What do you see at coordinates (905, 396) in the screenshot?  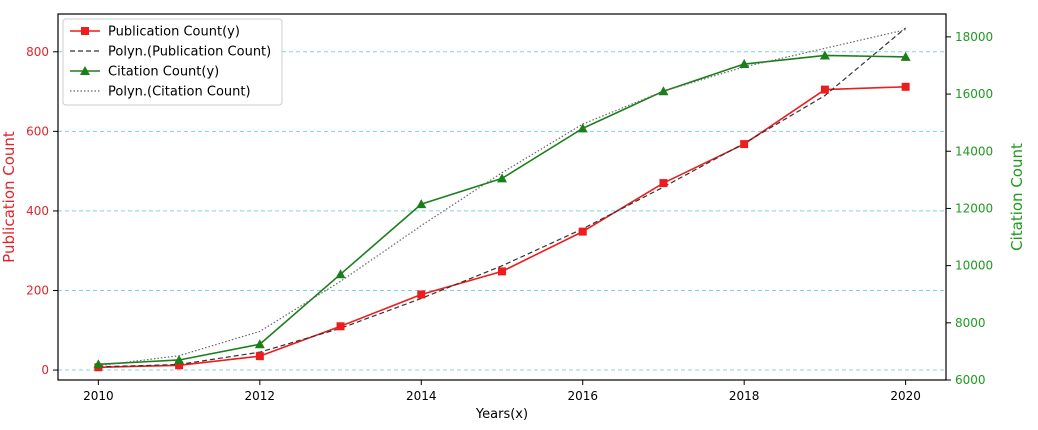 I see `x-tick-label: 2020` at bounding box center [905, 396].